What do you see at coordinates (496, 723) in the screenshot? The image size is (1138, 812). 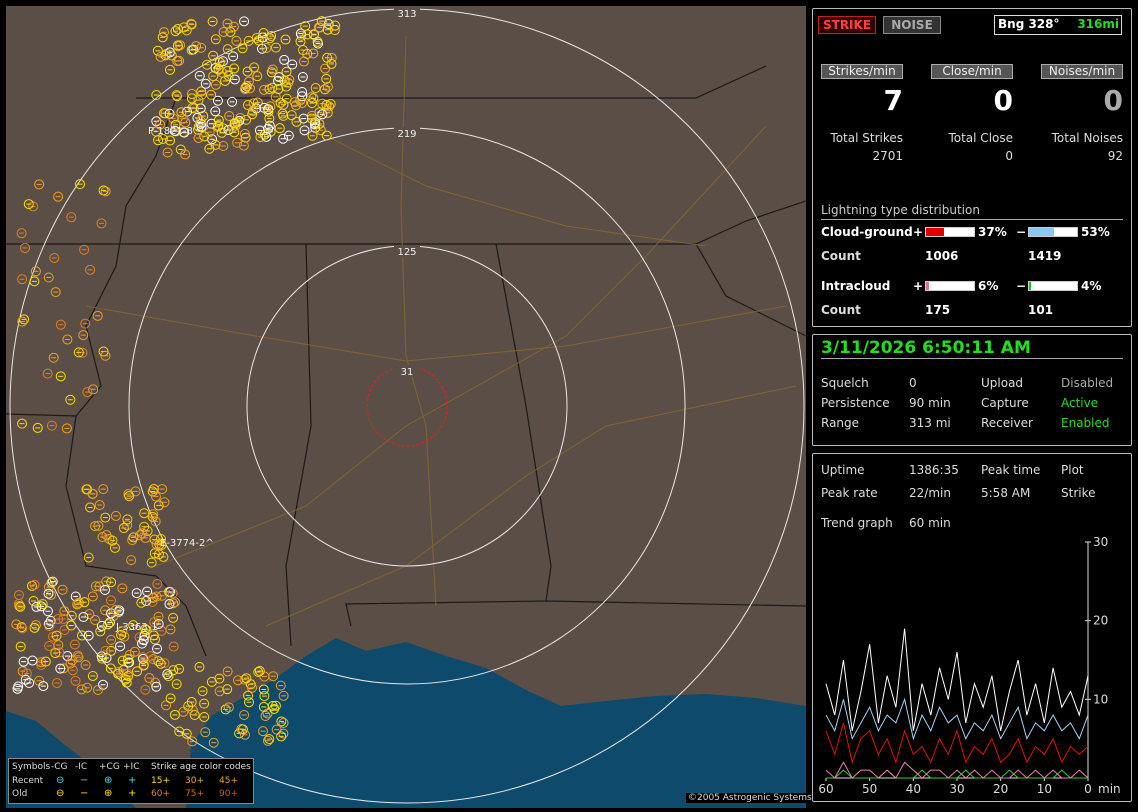 I see `gulf-water` at bounding box center [496, 723].